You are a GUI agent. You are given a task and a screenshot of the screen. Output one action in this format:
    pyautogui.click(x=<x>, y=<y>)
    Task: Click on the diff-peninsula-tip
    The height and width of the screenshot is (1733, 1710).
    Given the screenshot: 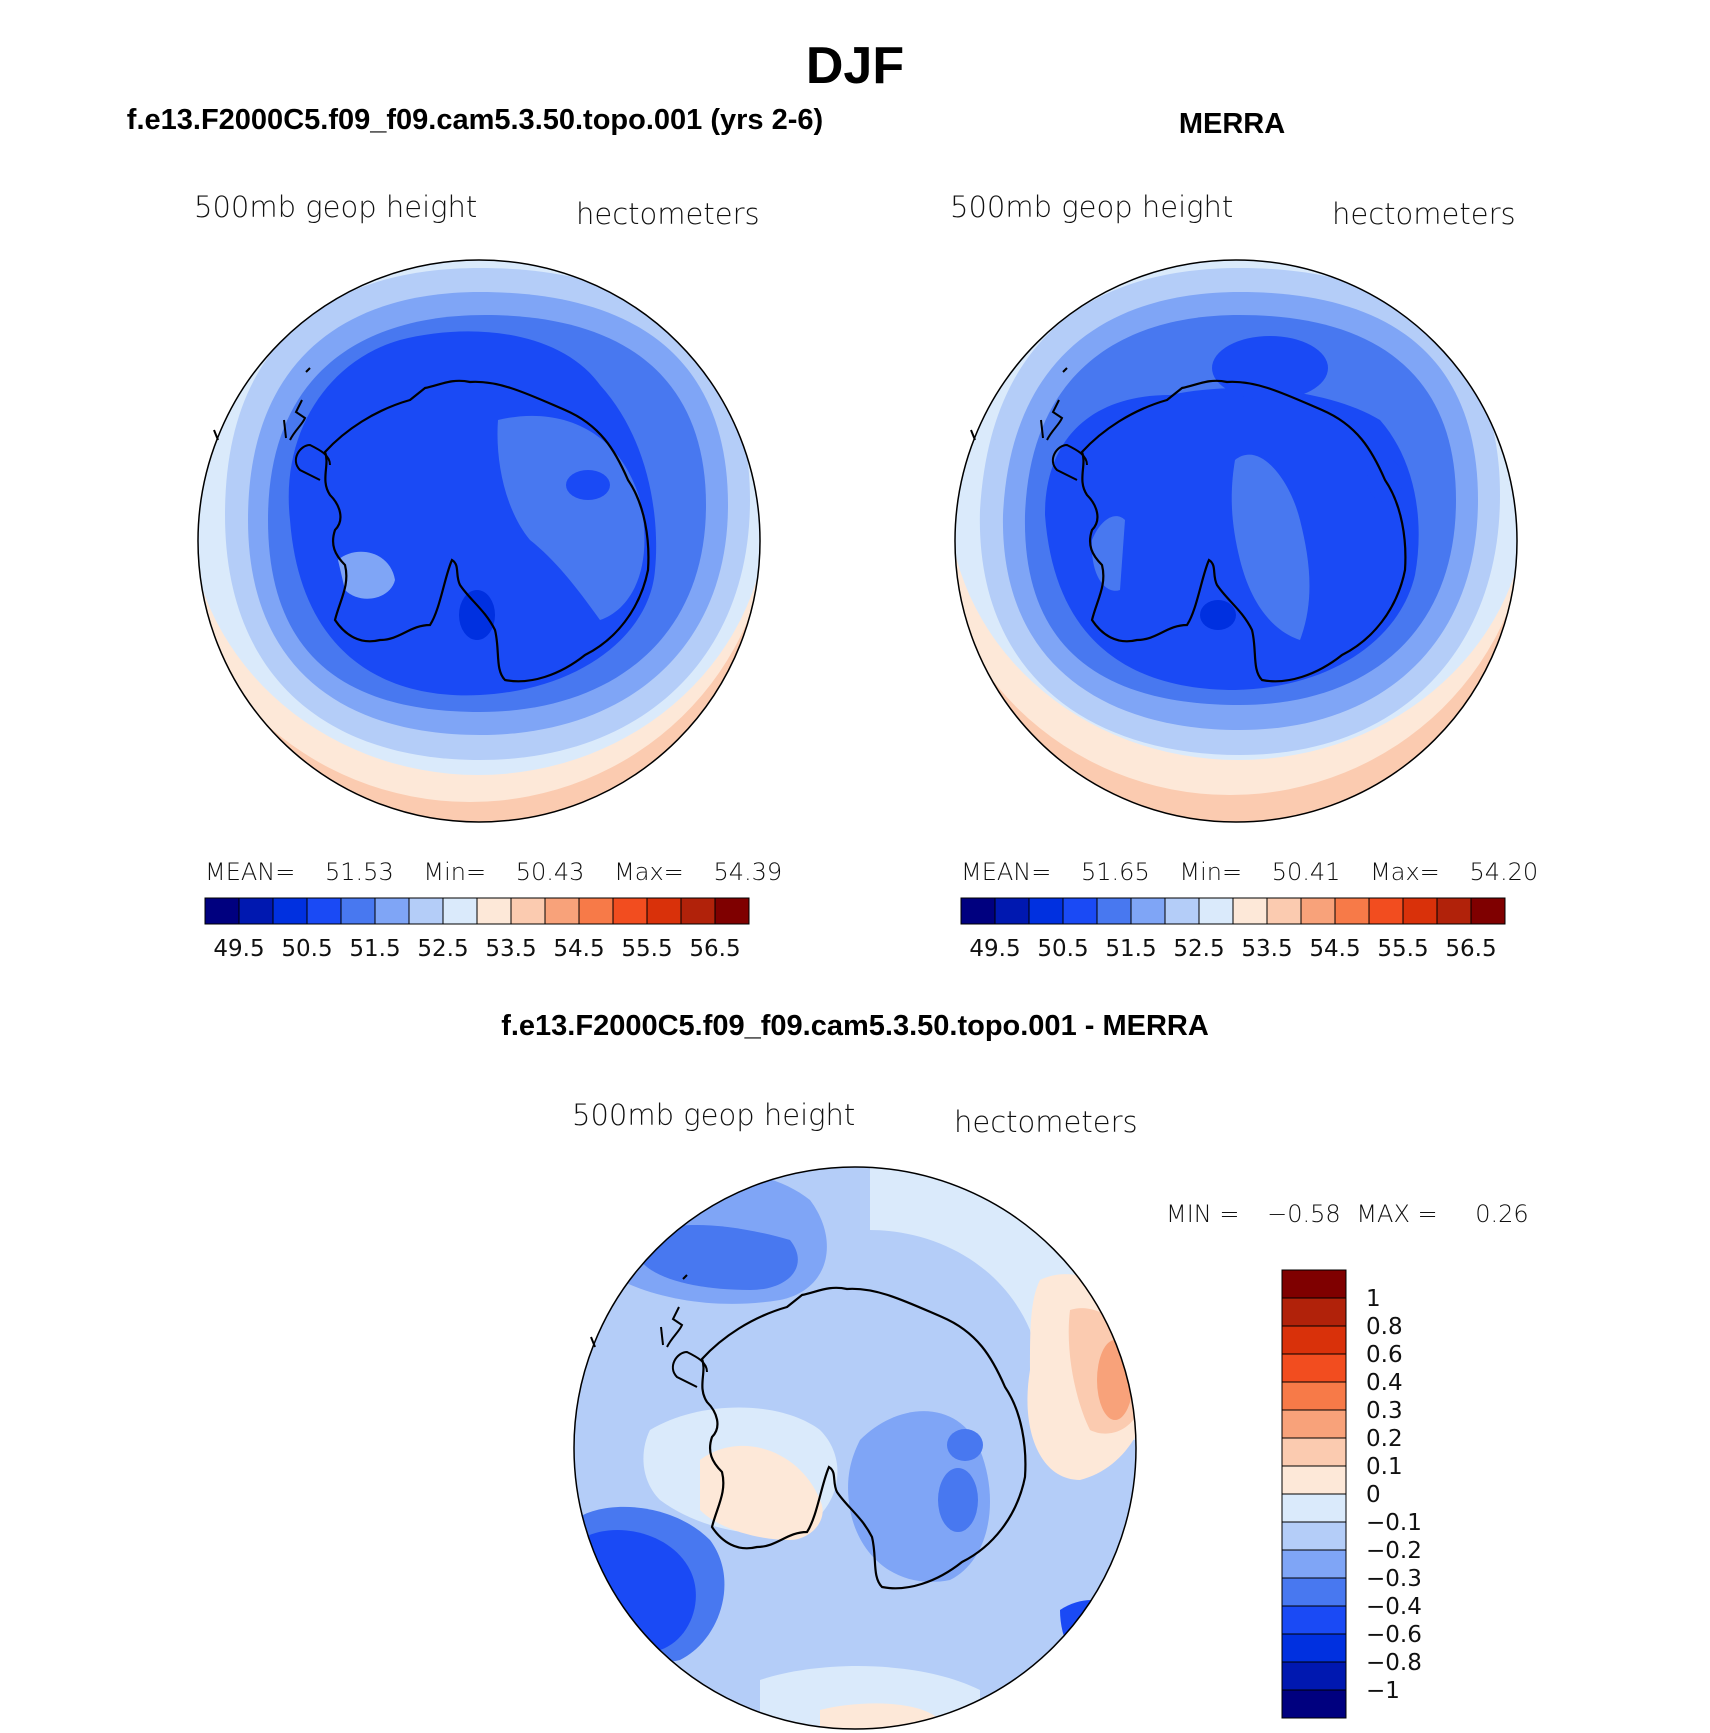 What is the action you would take?
    pyautogui.click(x=675, y=1327)
    